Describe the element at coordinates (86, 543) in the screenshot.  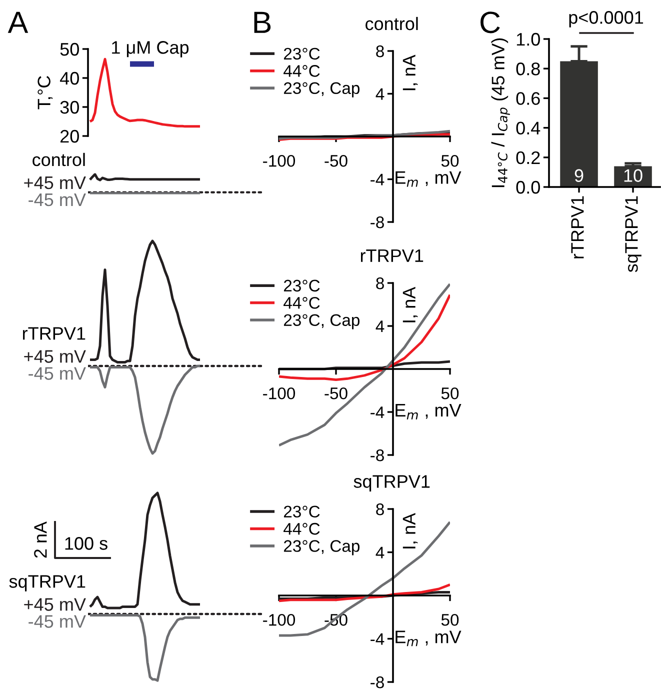
I see `annotation: 100 s` at that location.